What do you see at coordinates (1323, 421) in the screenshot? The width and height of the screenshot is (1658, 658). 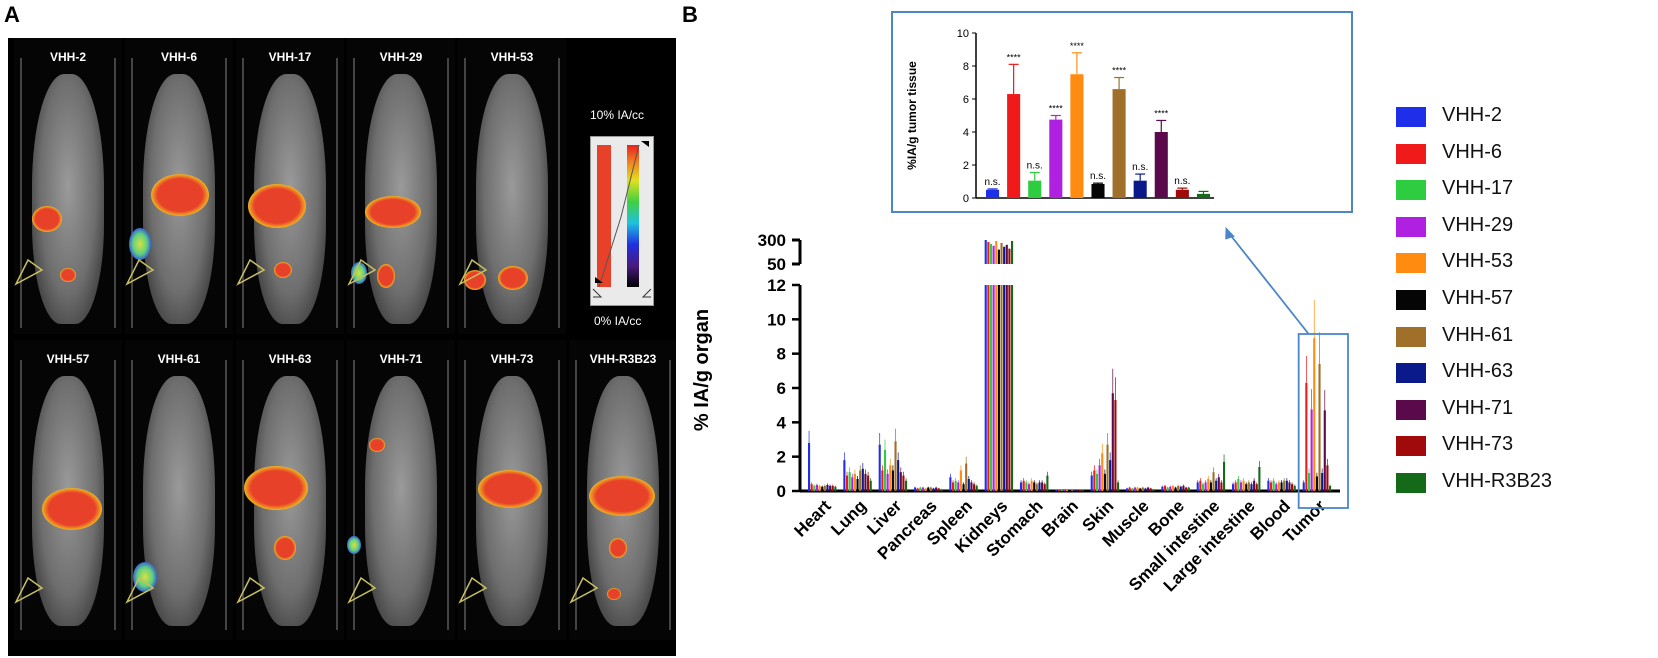 I see `tumor-highlight-box` at bounding box center [1323, 421].